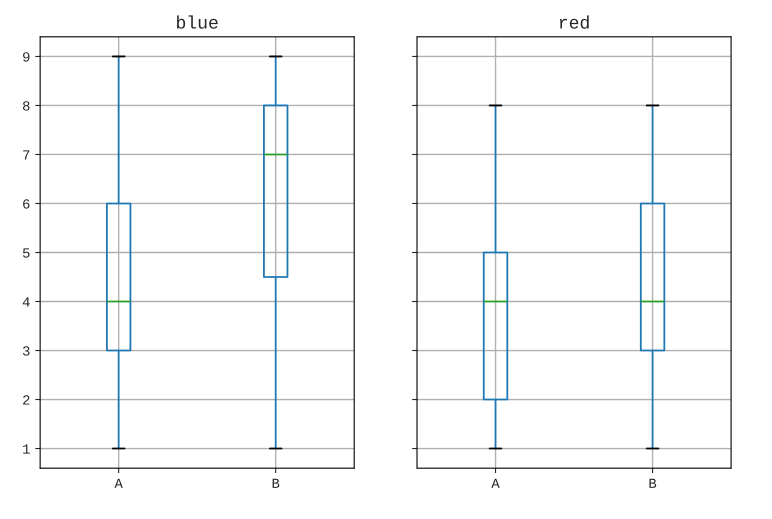  I want to click on y-tick-label: 5, so click(26, 253).